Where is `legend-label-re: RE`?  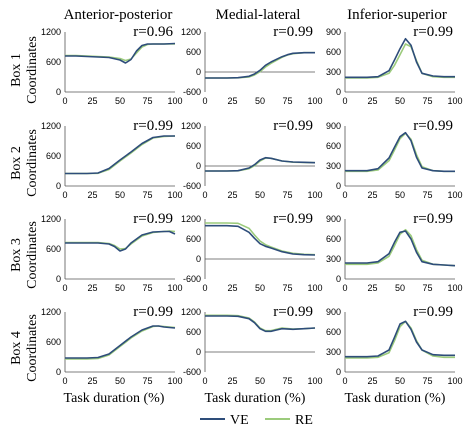
legend-label-re: RE is located at coordinates (304, 420).